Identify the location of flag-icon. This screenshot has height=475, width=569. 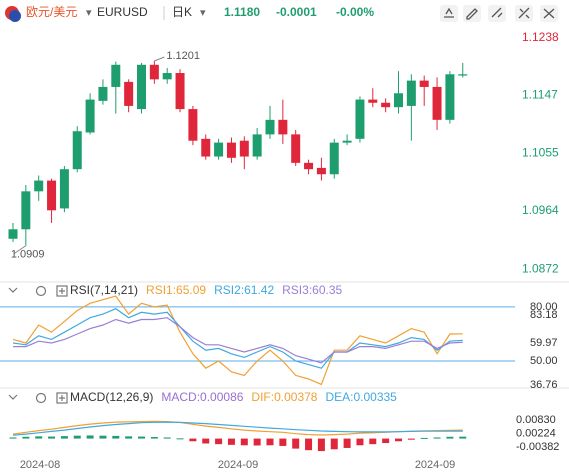
(15, 16).